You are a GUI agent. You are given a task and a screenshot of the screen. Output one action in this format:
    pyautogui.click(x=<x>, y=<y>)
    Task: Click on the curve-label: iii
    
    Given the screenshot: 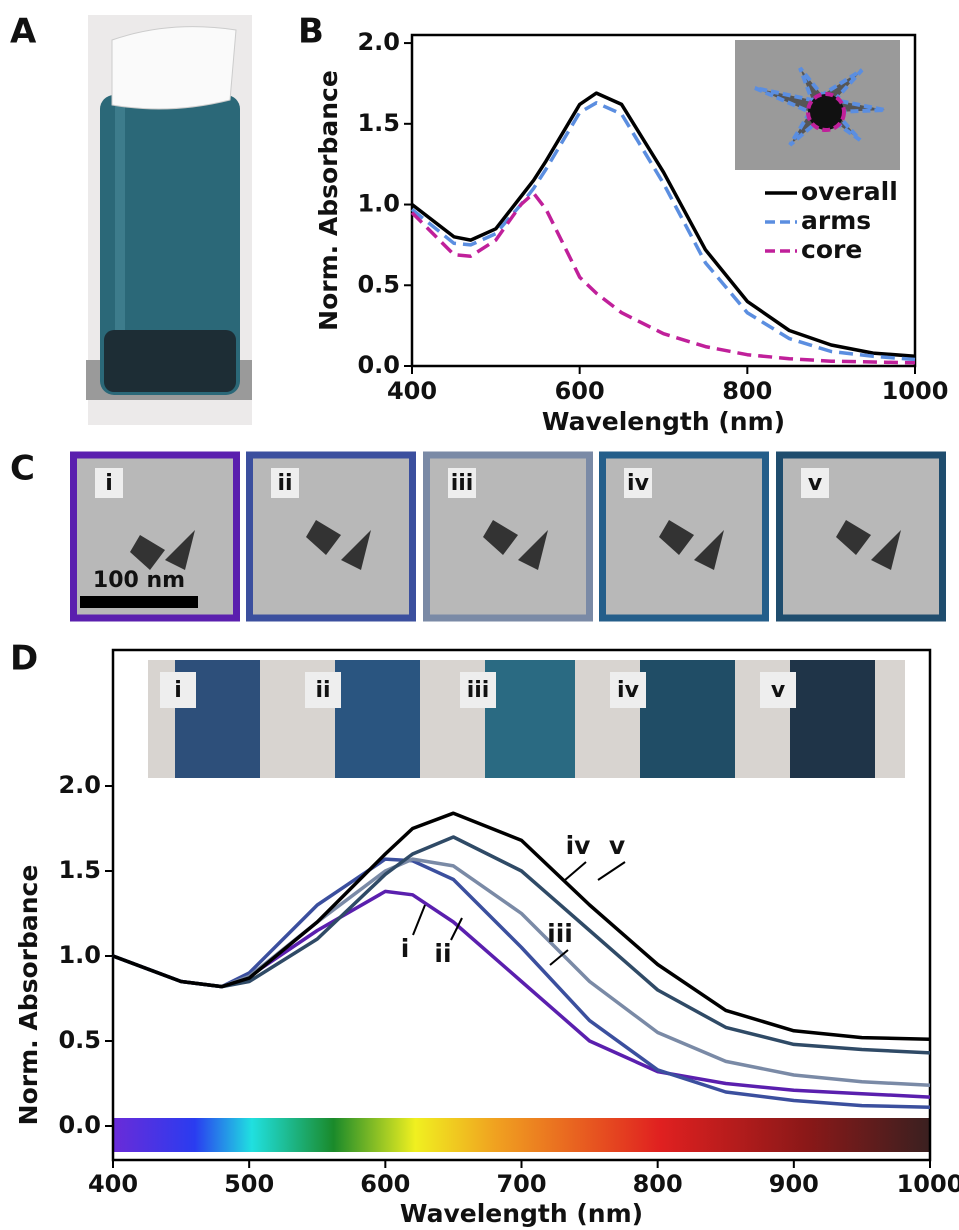 What is the action you would take?
    pyautogui.click(x=560, y=933)
    